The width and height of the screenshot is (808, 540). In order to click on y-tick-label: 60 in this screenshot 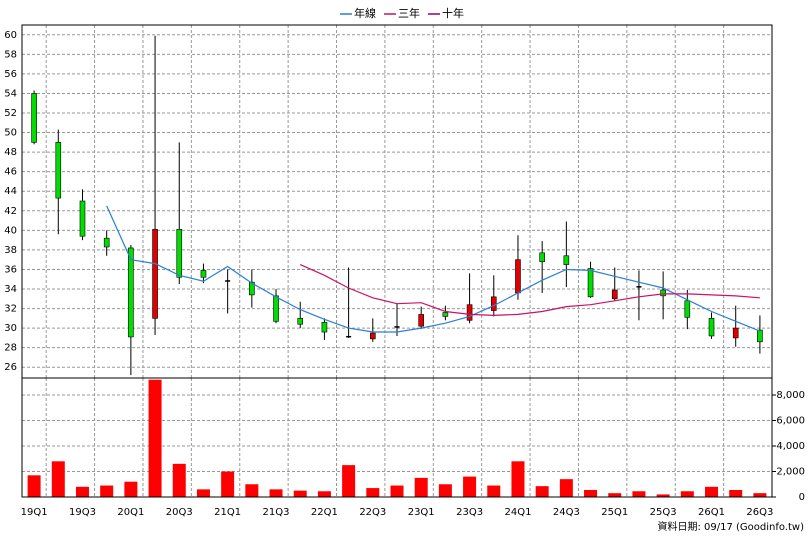, I will do `click(10, 35)`.